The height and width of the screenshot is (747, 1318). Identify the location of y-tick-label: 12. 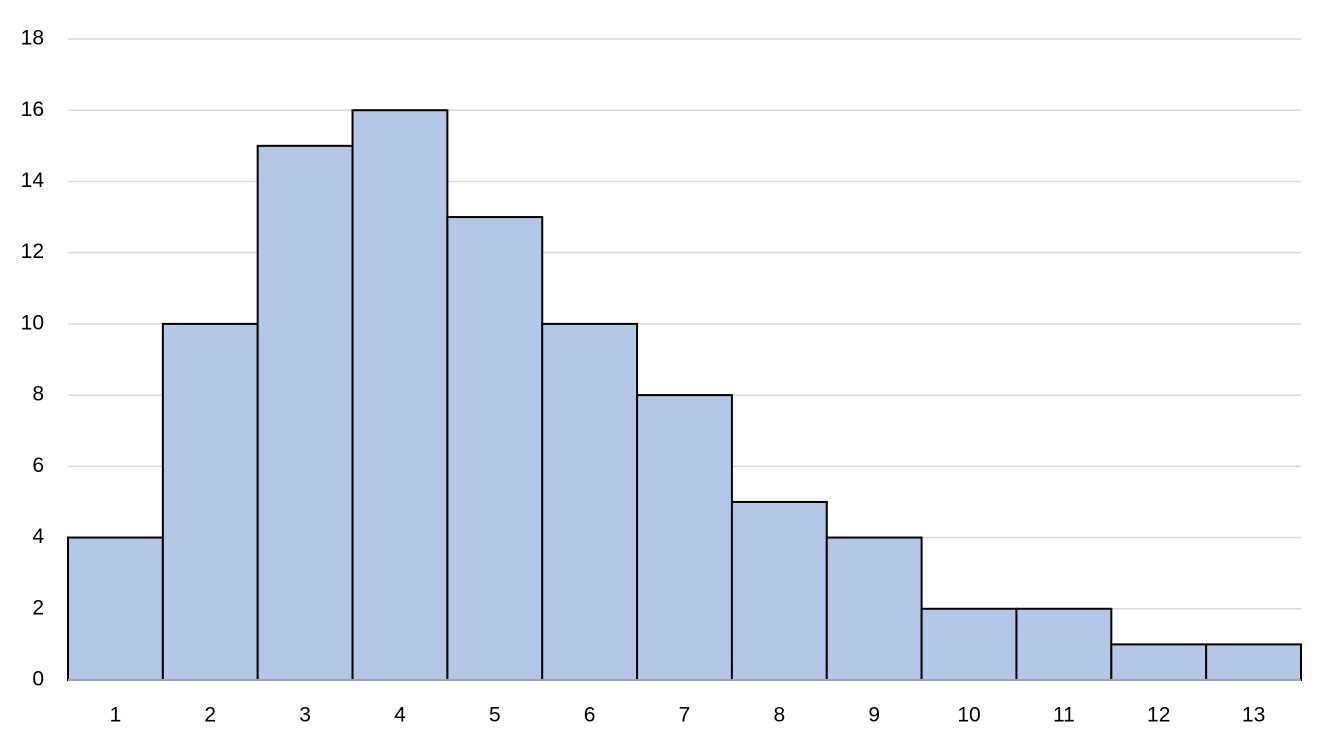
(32, 251).